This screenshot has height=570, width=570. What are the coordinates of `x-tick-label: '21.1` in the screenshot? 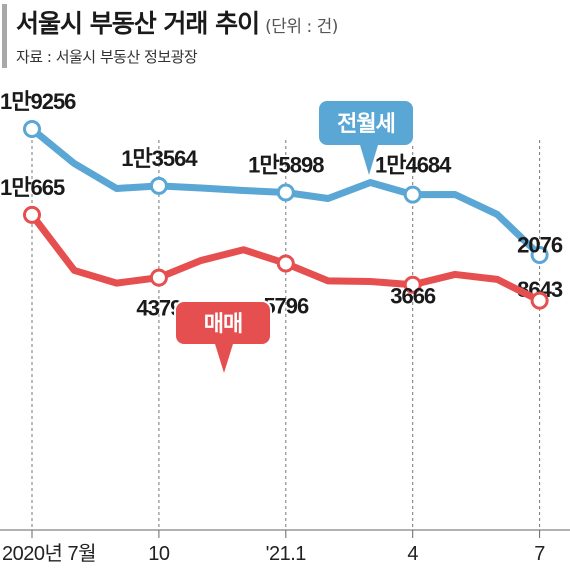 It's located at (286, 554).